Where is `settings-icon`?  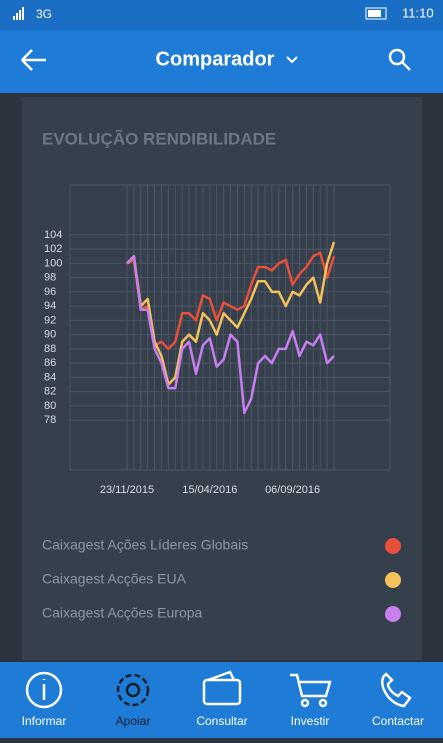
settings-icon is located at coordinates (133, 690).